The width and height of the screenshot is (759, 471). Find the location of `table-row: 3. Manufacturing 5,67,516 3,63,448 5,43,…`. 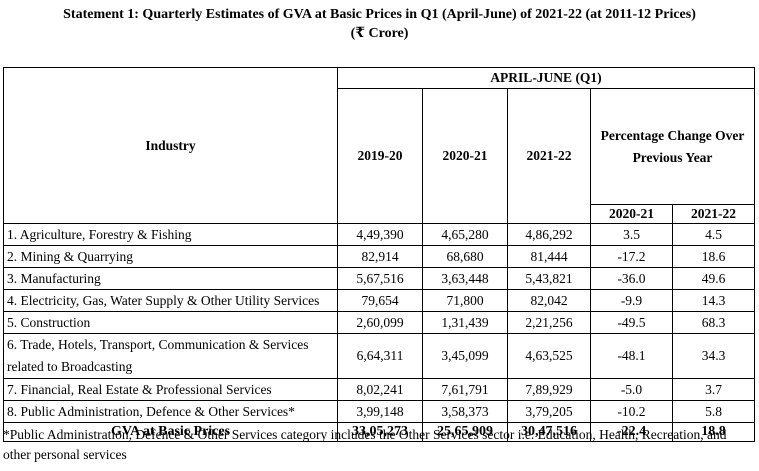

table-row: 3. Manufacturing 5,67,516 3,63,448 5,43,… is located at coordinates (379, 278).